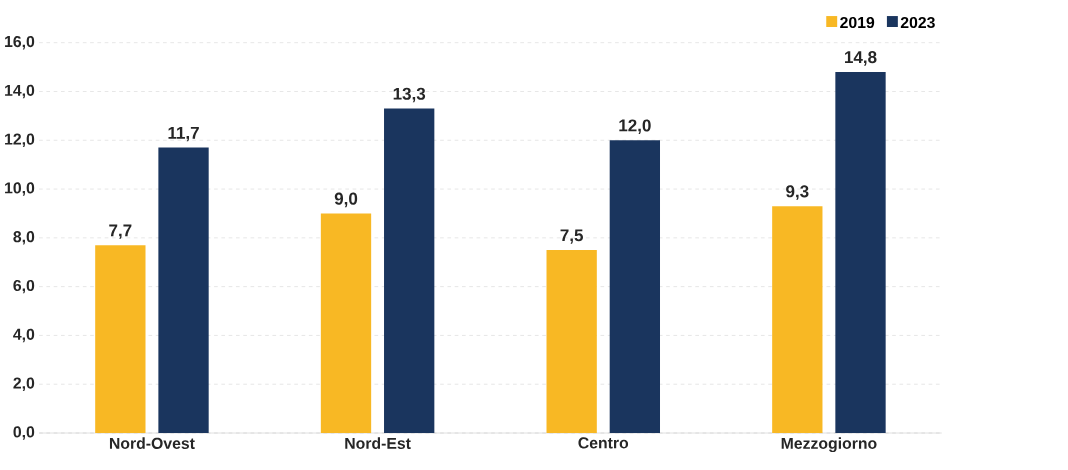  Describe the element at coordinates (861, 58) in the screenshot. I see `data-label: 14,8` at that location.